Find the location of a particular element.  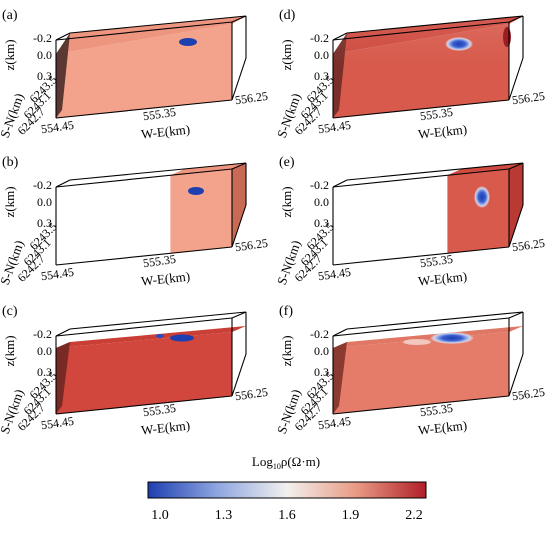

panel-label: (f) is located at coordinates (286, 311).